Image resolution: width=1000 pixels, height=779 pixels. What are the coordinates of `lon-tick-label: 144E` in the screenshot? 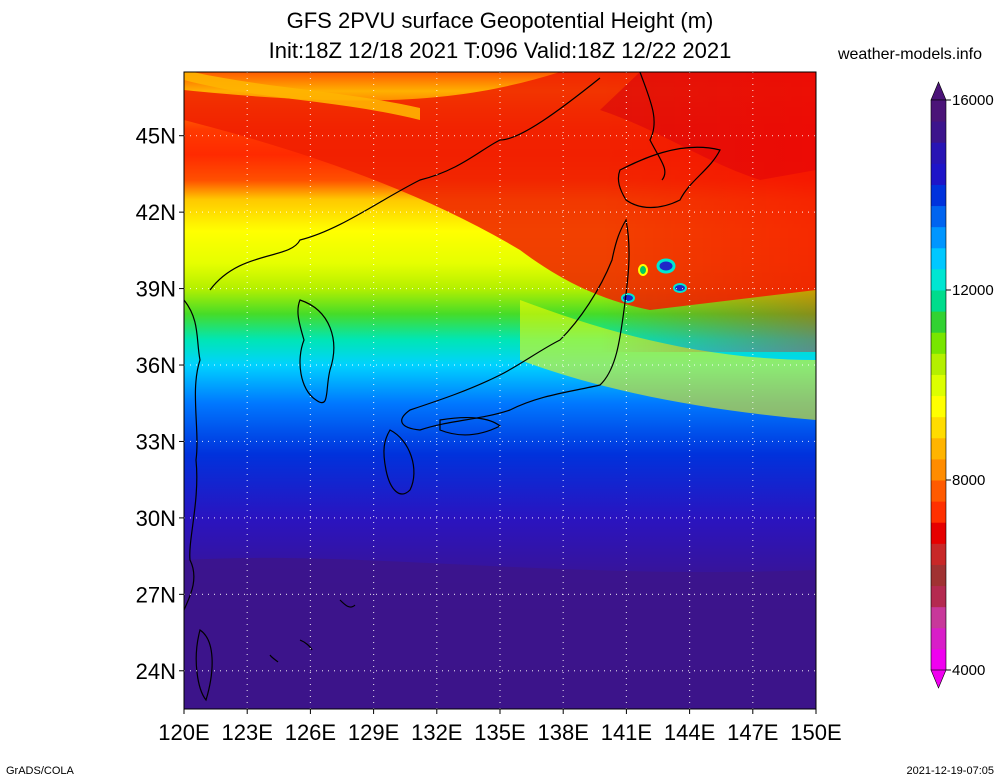 It's located at (689, 732).